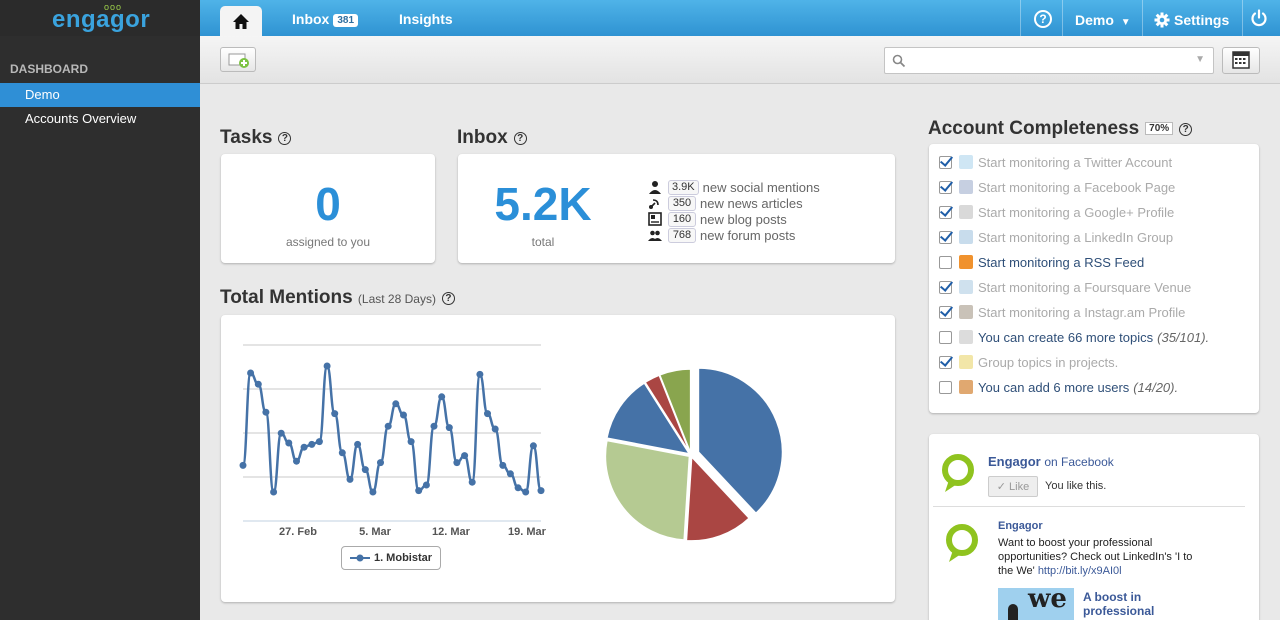 This screenshot has width=1280, height=620. What do you see at coordinates (1046, 61) in the screenshot?
I see `search-input` at bounding box center [1046, 61].